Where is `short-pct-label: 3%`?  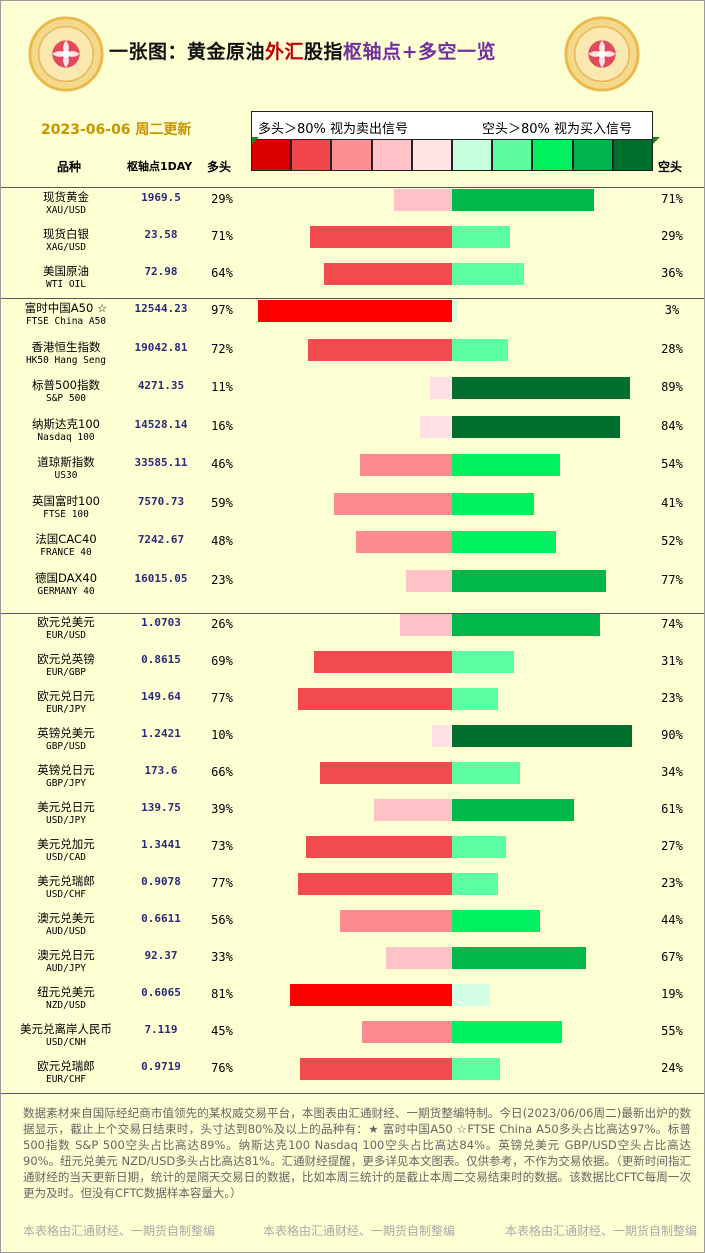 short-pct-label: 3% is located at coordinates (672, 310).